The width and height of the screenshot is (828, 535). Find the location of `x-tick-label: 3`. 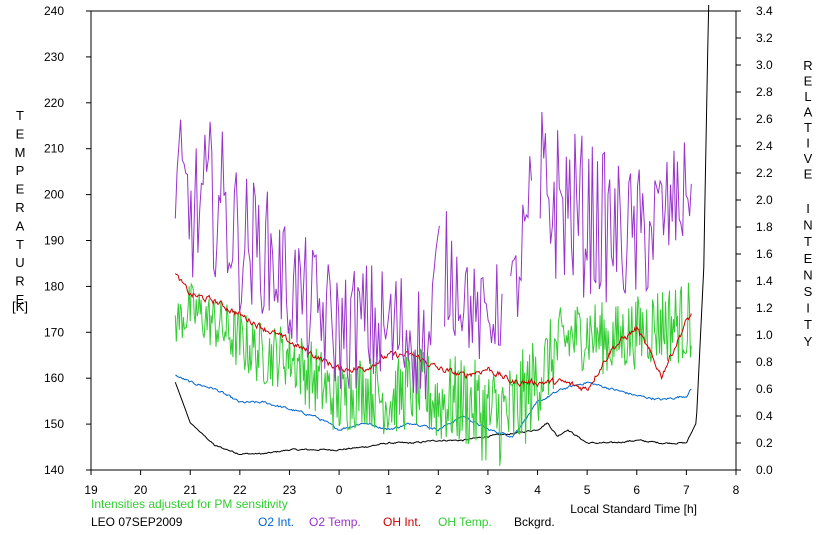

x-tick-label: 3 is located at coordinates (488, 490).